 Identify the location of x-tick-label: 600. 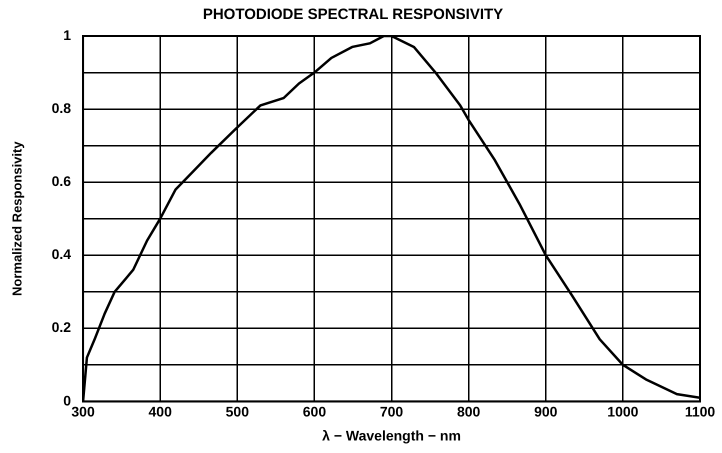
(314, 412).